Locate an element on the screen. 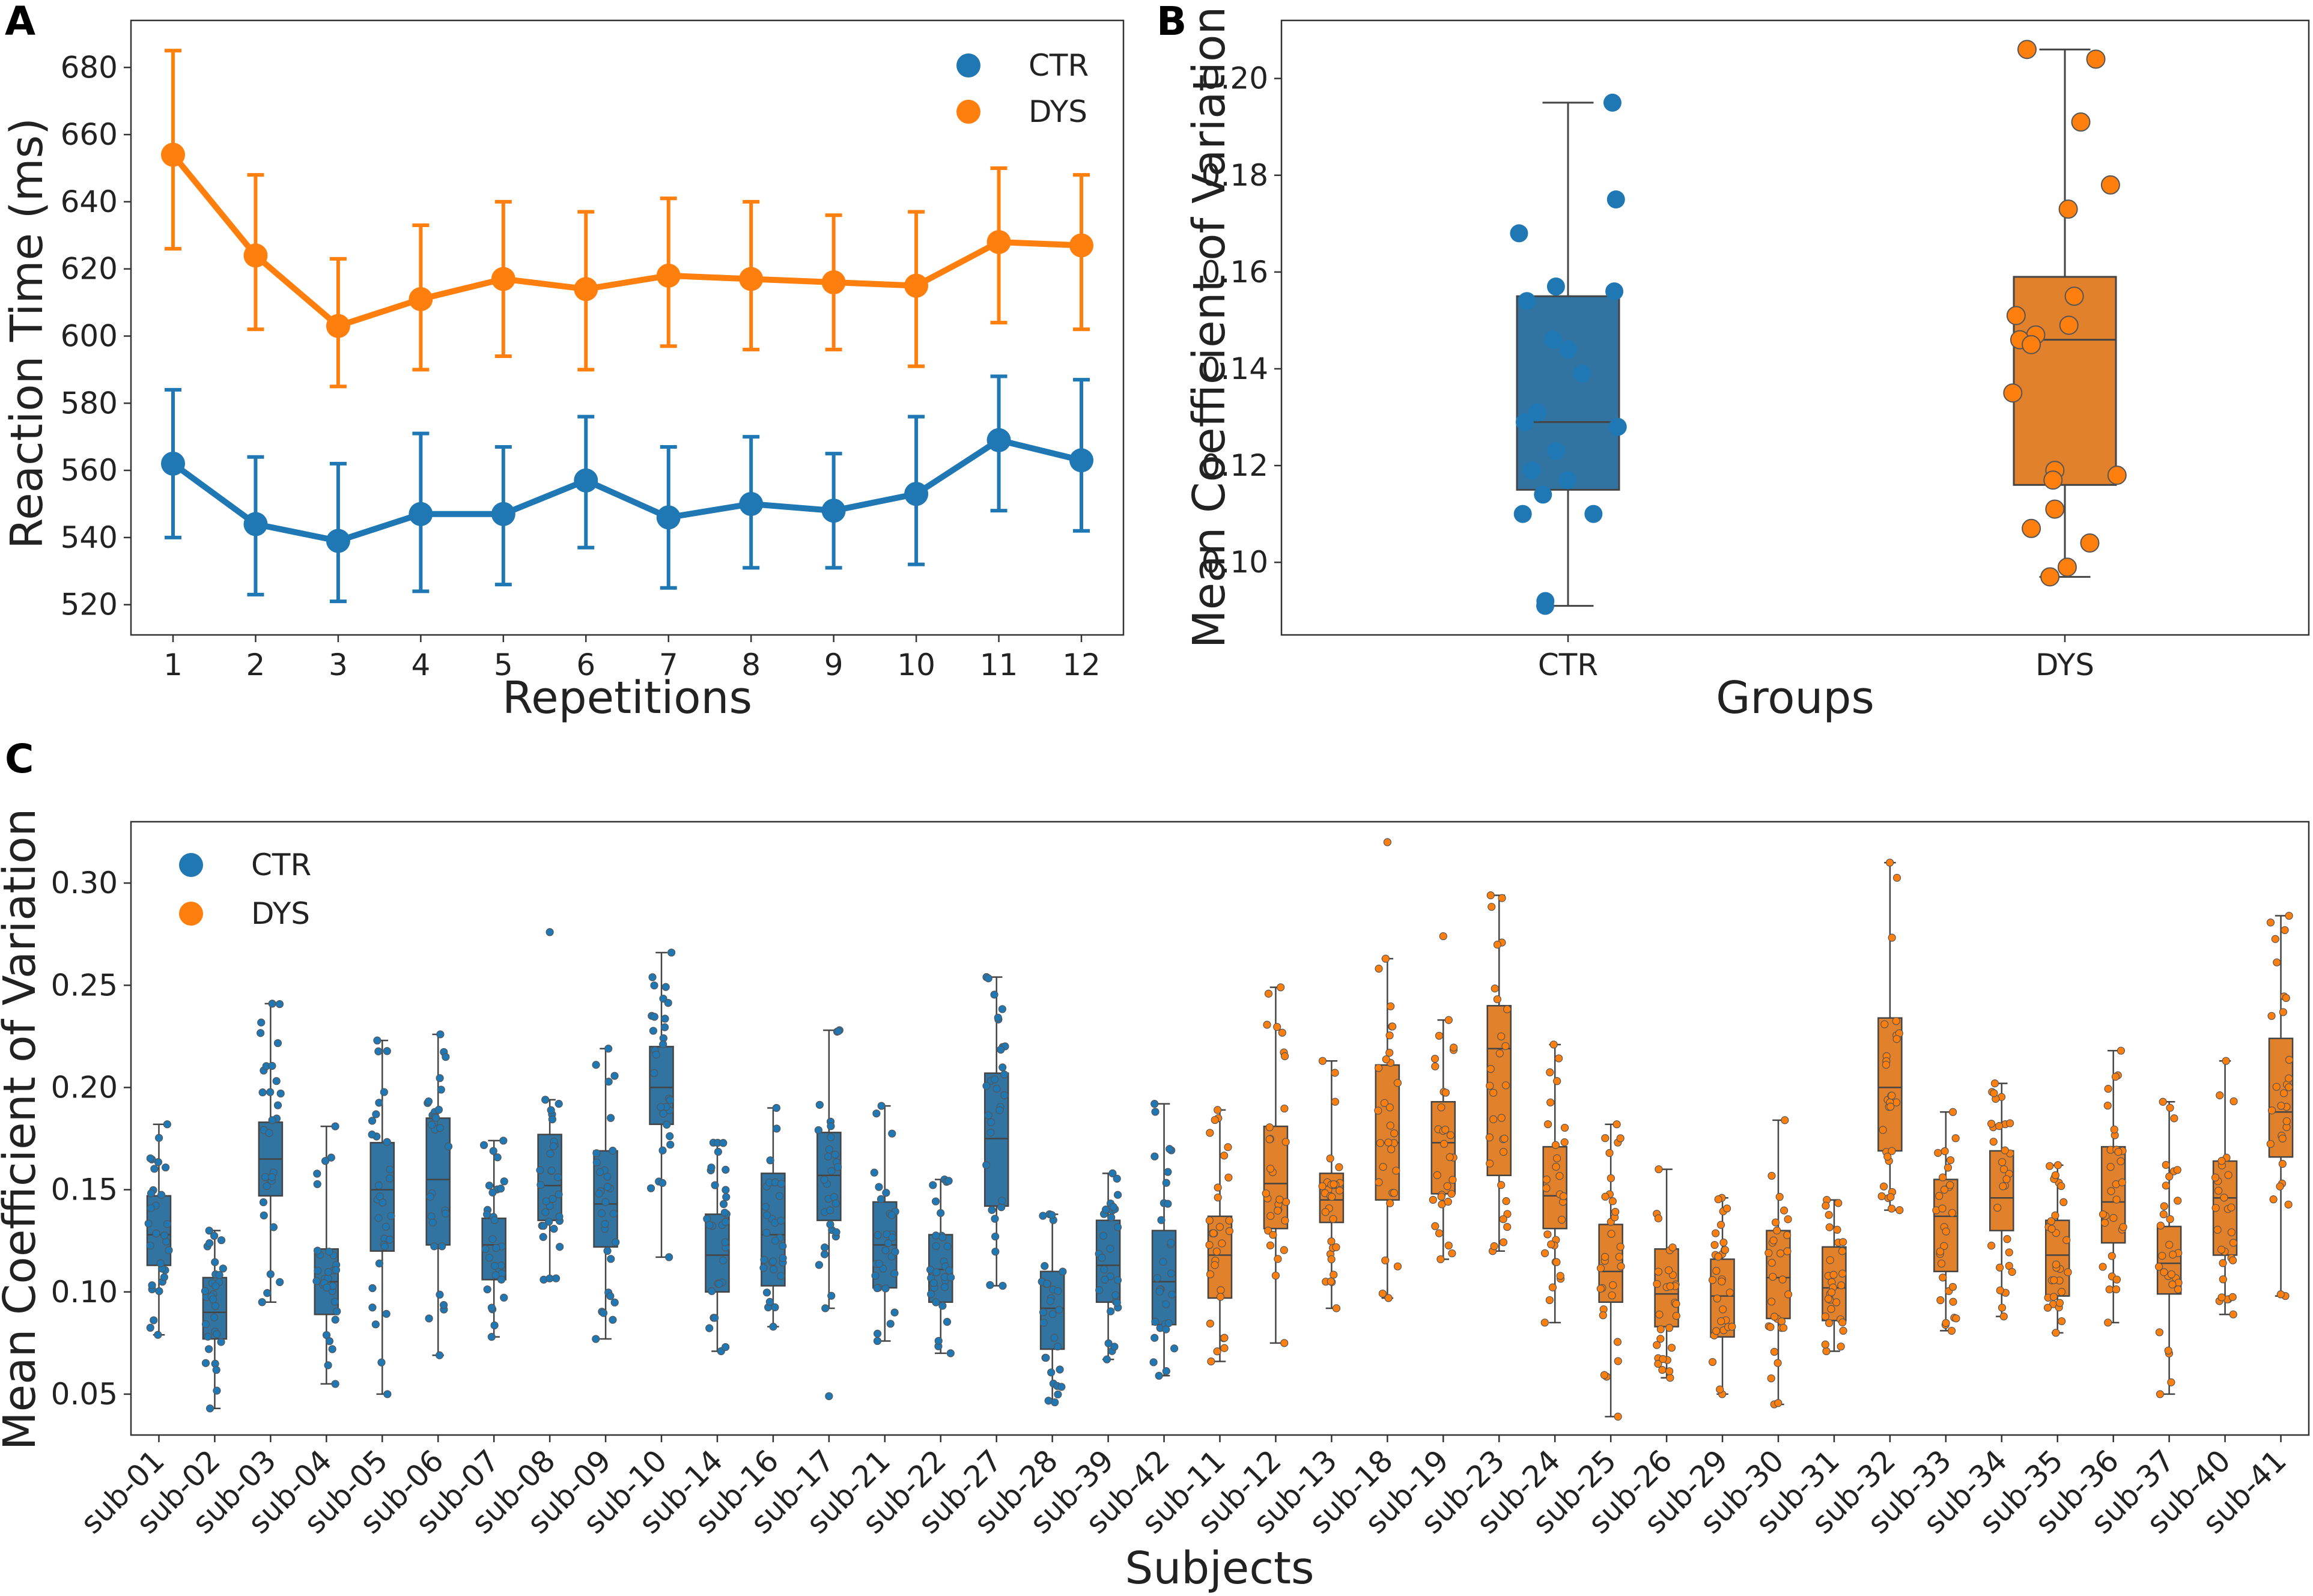 The width and height of the screenshot is (2313, 1596). y-tick-label: 600 is located at coordinates (89, 335).